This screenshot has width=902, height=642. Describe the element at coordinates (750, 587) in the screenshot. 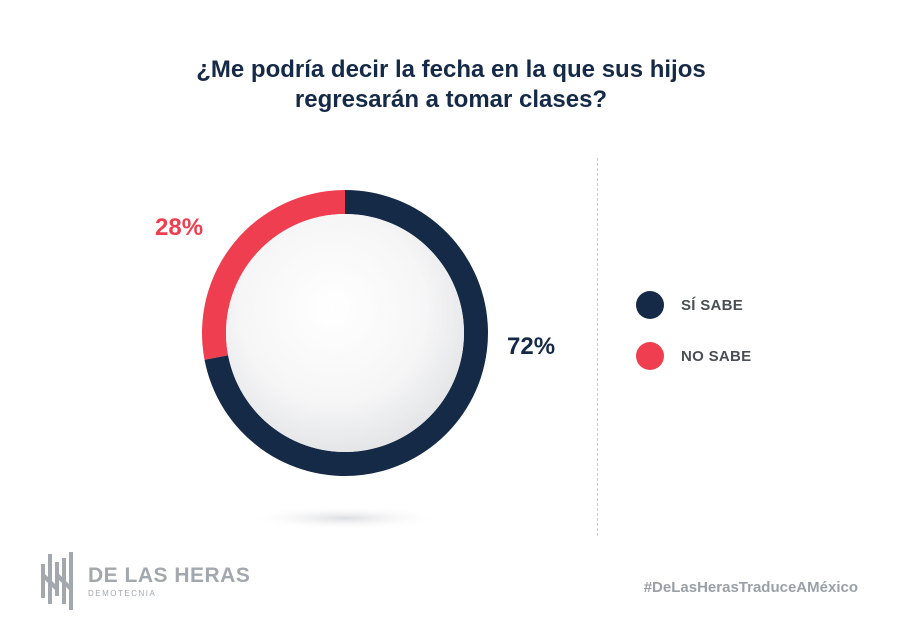

I see `hashtag: #DeLasHerasTraduceAMéxico` at that location.